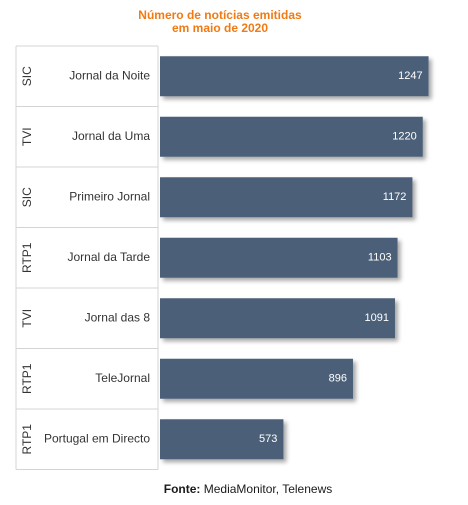  What do you see at coordinates (380, 258) in the screenshot?
I see `bar-value-label: 1103` at bounding box center [380, 258].